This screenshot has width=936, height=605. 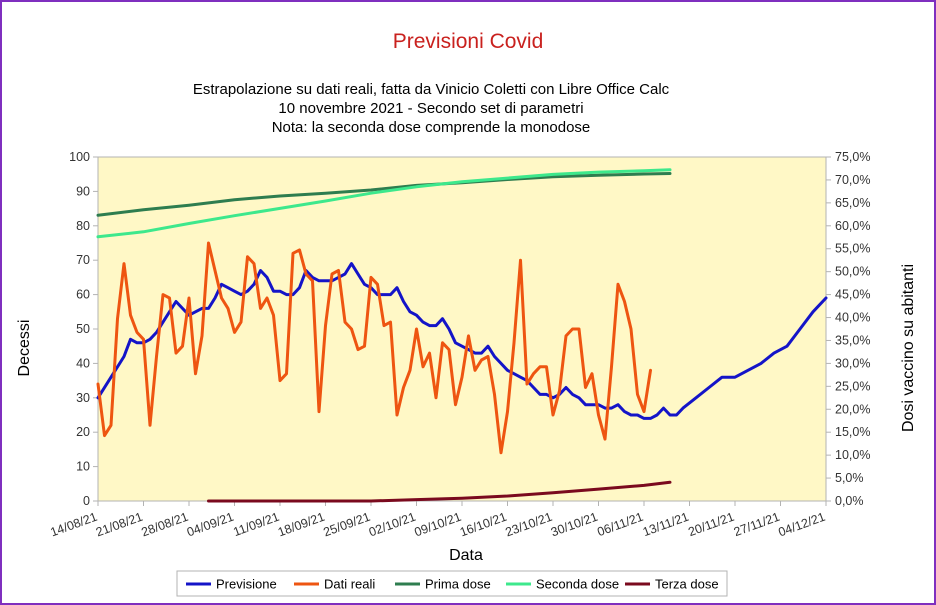 I want to click on y2-tick-label: 30,0%, so click(x=852, y=363).